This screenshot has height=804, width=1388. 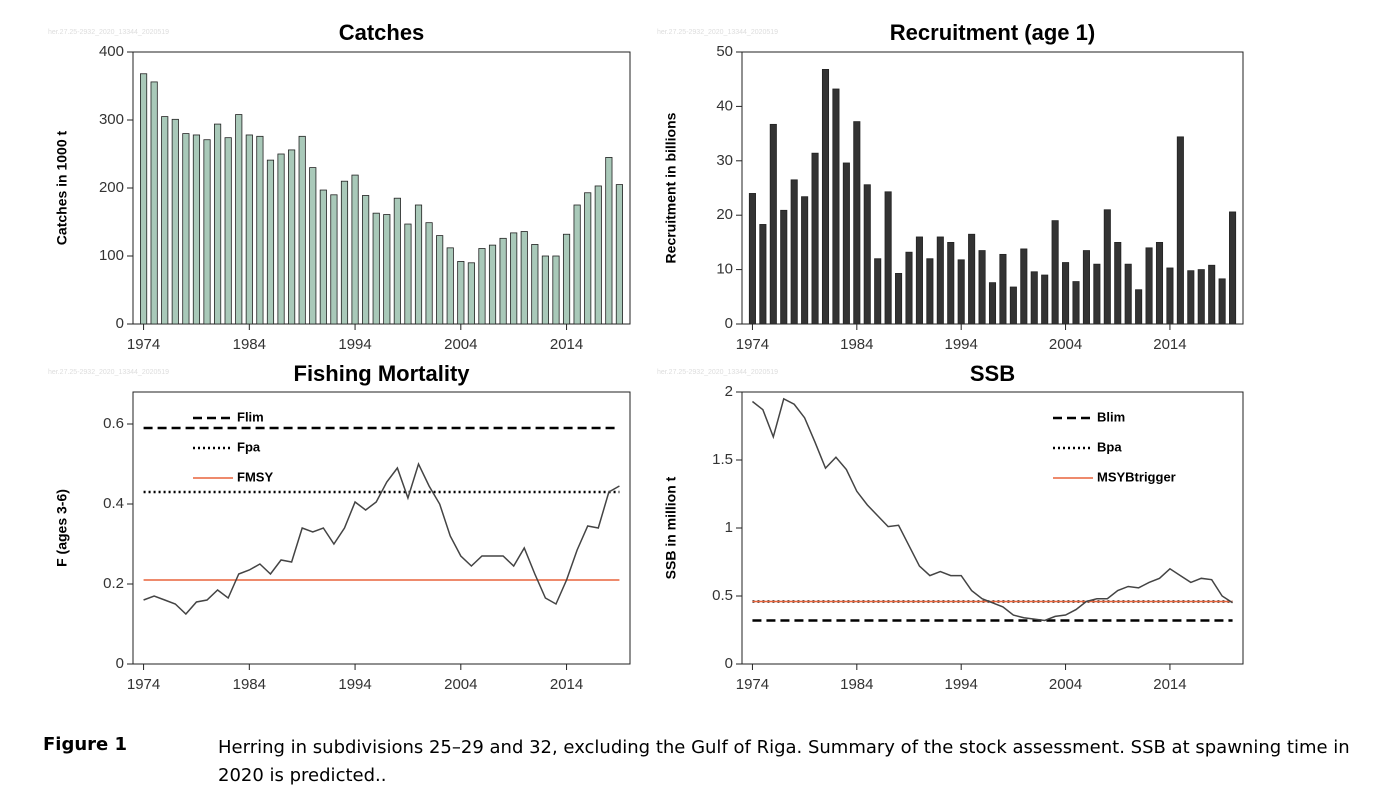 What do you see at coordinates (722, 595) in the screenshot?
I see `y-tick-label: 0.5` at bounding box center [722, 595].